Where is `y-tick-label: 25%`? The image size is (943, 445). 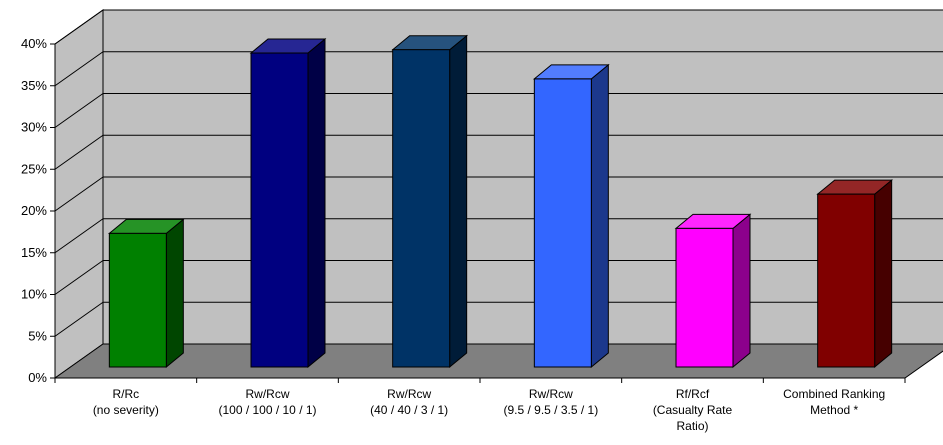
y-tick-label: 25% is located at coordinates (34, 168).